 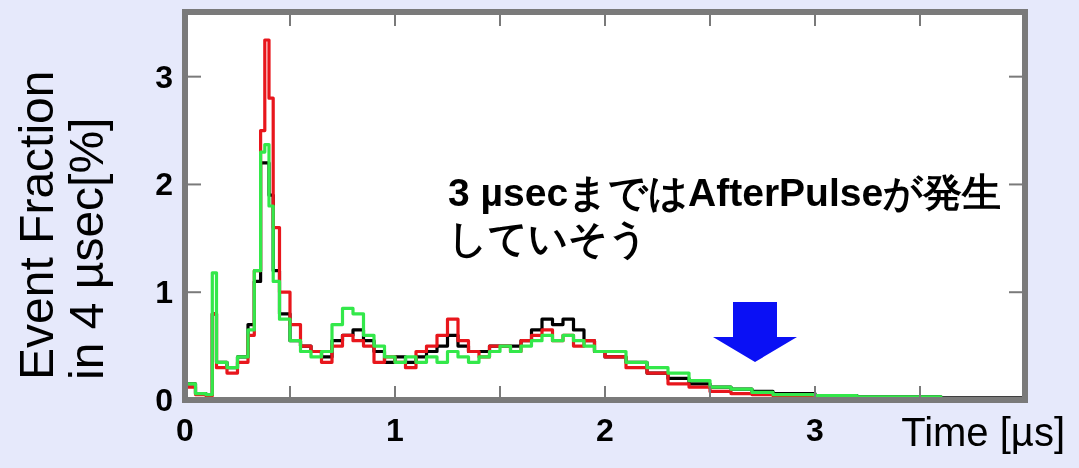 What do you see at coordinates (164, 184) in the screenshot?
I see `y-tick-label: 2` at bounding box center [164, 184].